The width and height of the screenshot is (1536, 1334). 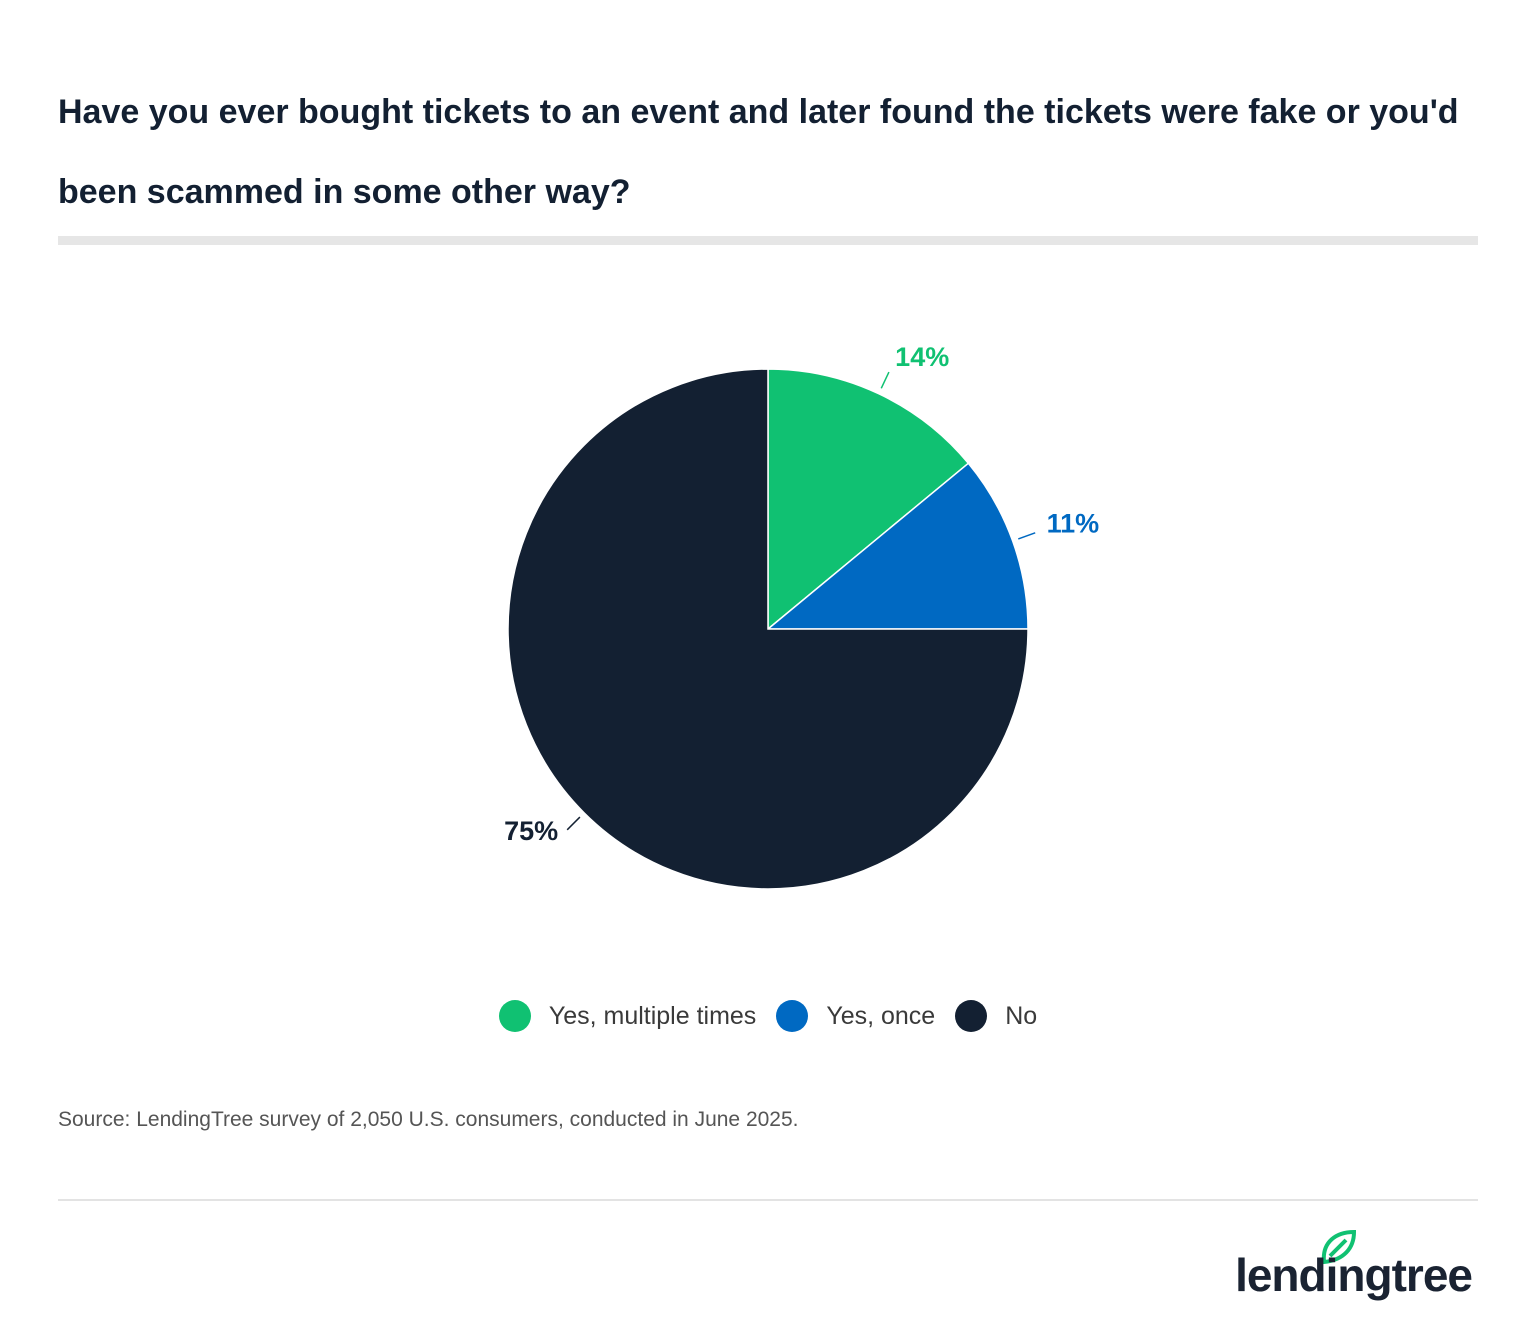 I want to click on logo-leaf, so click(x=1339, y=1246).